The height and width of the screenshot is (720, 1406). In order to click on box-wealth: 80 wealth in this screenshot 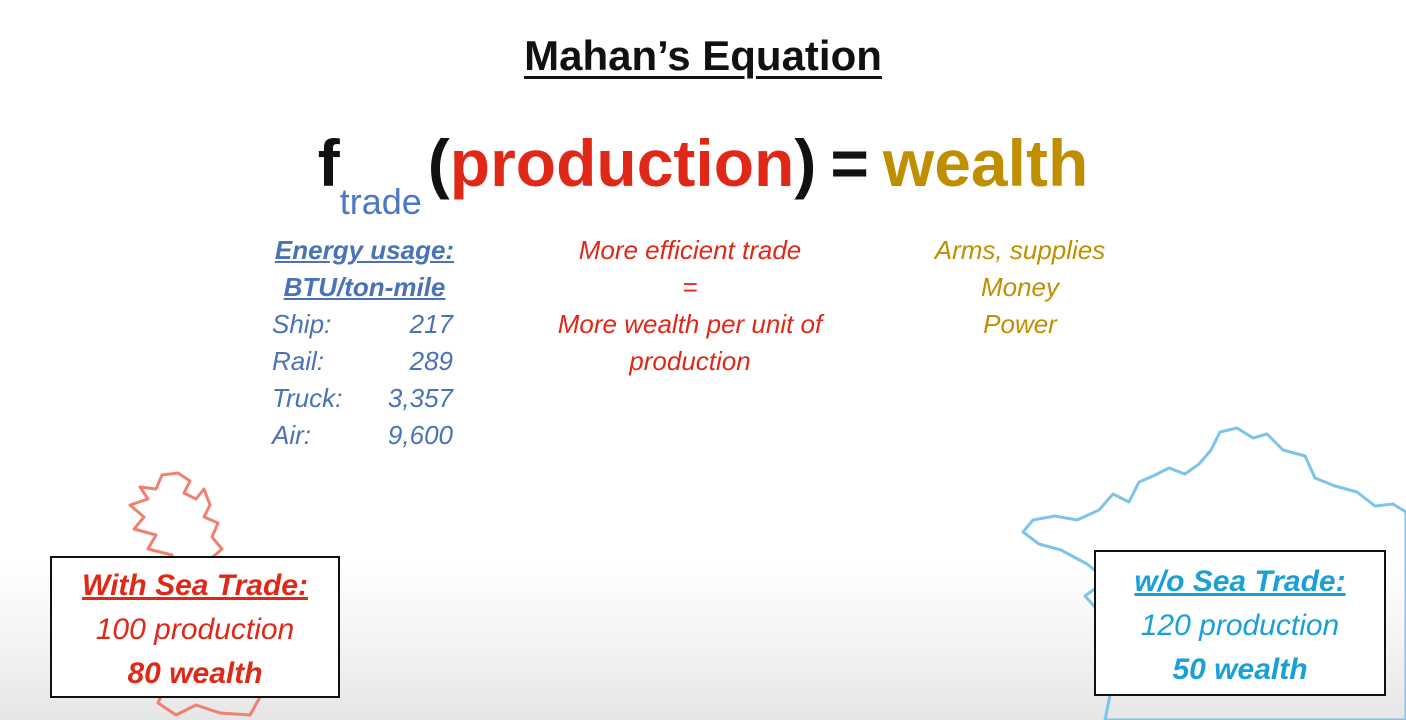, I will do `click(195, 673)`.